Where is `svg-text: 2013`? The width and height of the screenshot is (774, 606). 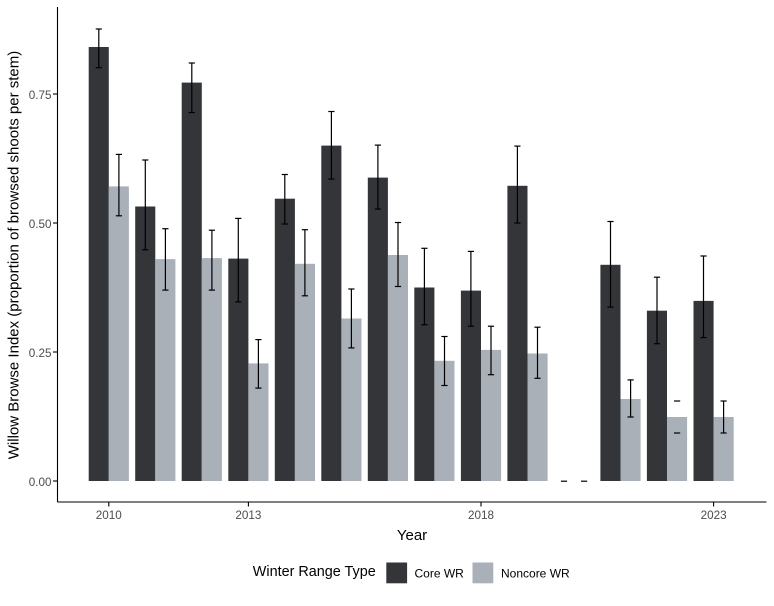 svg-text: 2013 is located at coordinates (248, 515).